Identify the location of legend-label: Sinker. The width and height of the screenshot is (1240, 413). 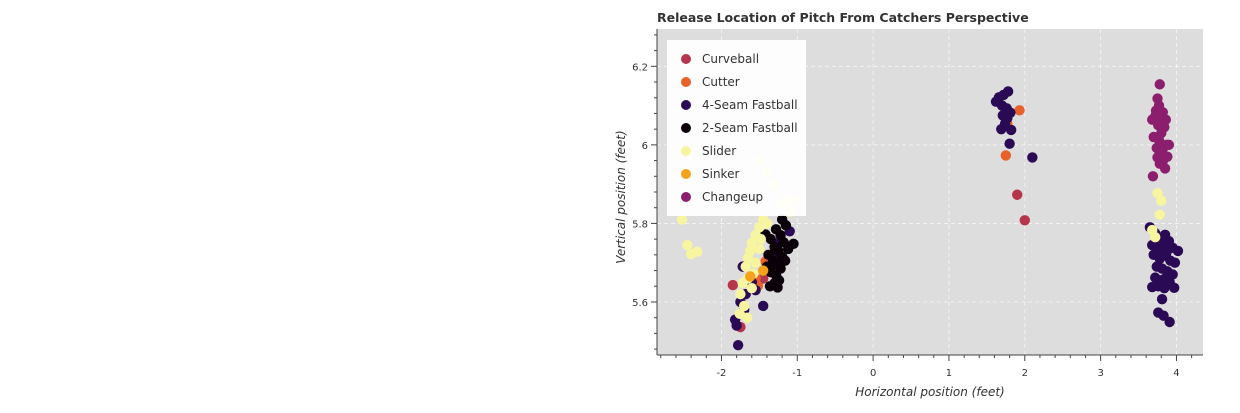
(720, 174).